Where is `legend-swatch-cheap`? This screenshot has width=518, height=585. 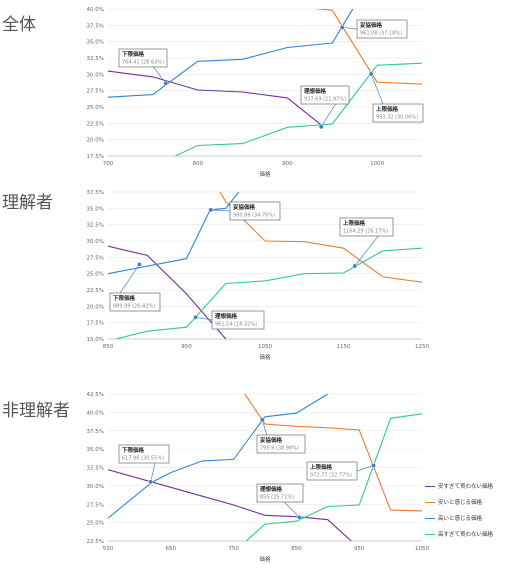 legend-swatch-cheap is located at coordinates (430, 502).